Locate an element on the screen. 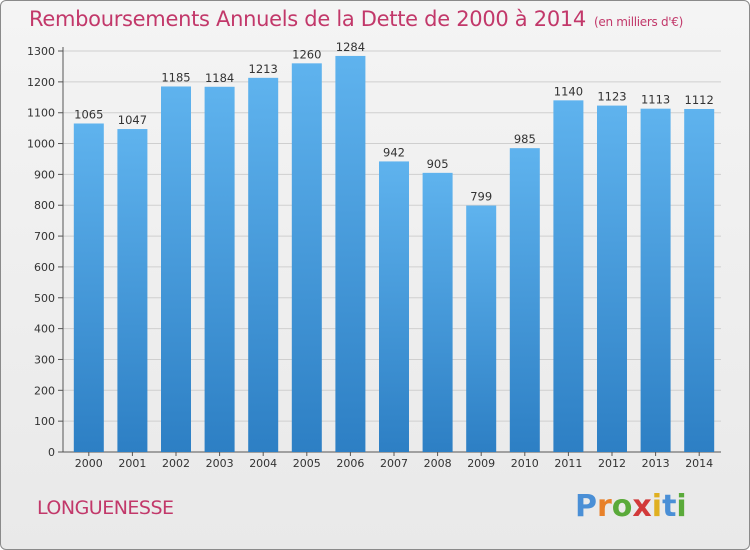 The image size is (750, 550). x-tick-label-2012: 2012 is located at coordinates (612, 463).